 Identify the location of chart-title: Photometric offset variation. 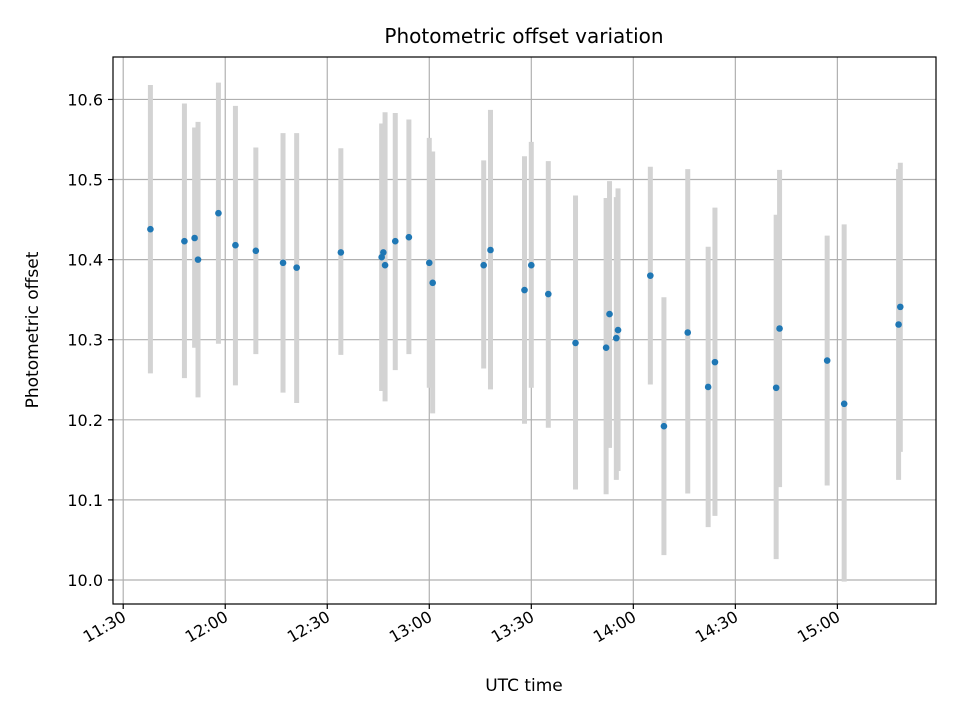
(523, 36).